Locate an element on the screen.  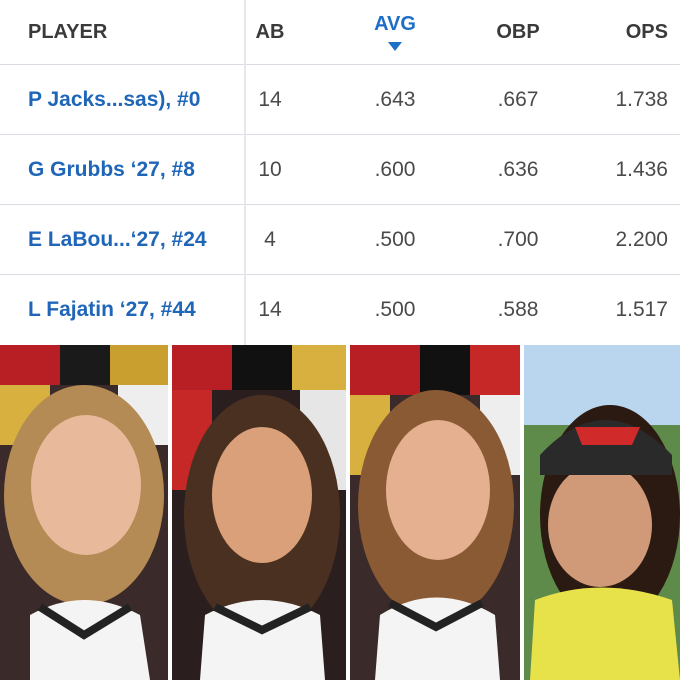
stat-cell: .636 is located at coordinates (518, 169).